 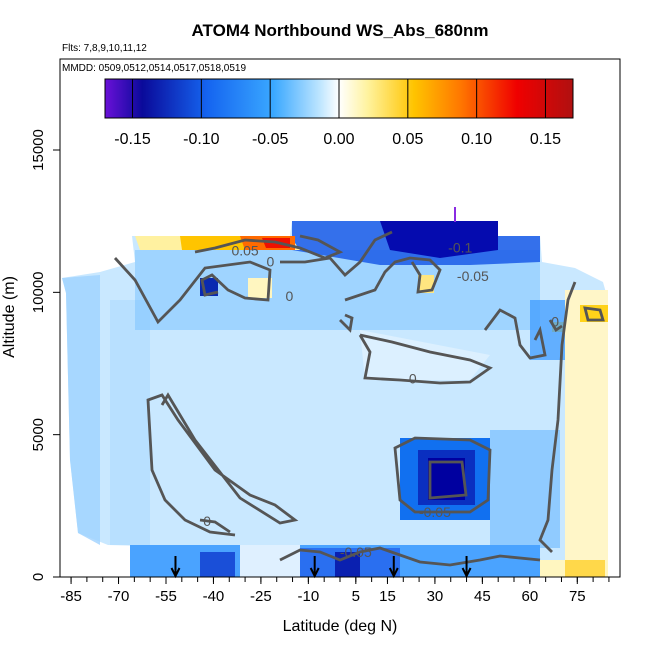 What do you see at coordinates (529, 596) in the screenshot?
I see `x-tick-label: 60` at bounding box center [529, 596].